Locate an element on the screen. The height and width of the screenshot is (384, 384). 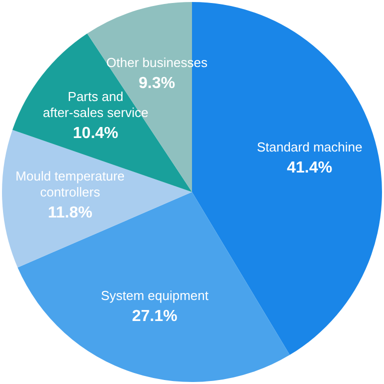
slice-label: Standard machine is located at coordinates (309, 146).